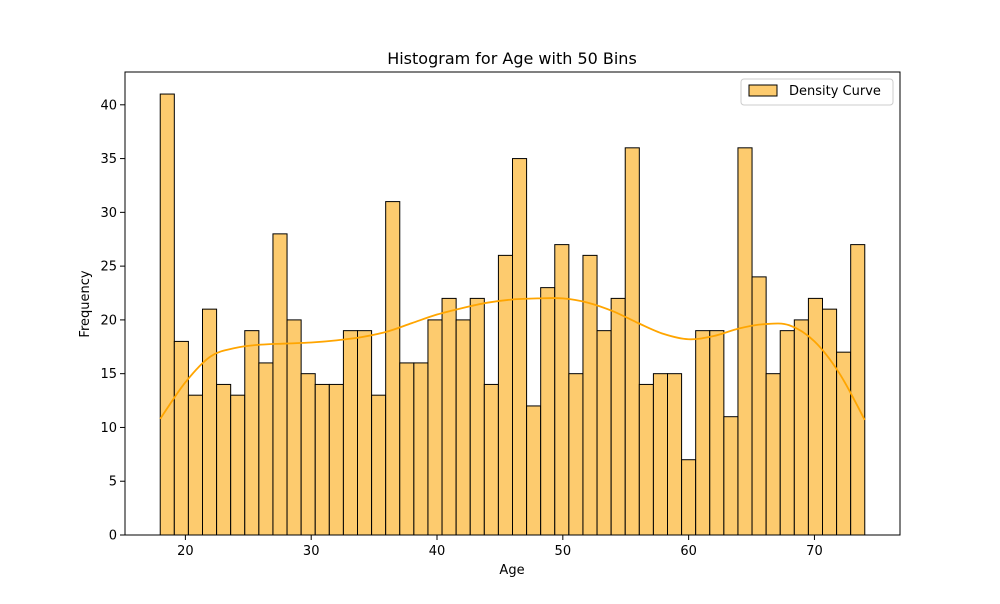 This screenshot has height=604, width=1000. Describe the element at coordinates (108, 159) in the screenshot. I see `y-tick-label: 35` at that location.